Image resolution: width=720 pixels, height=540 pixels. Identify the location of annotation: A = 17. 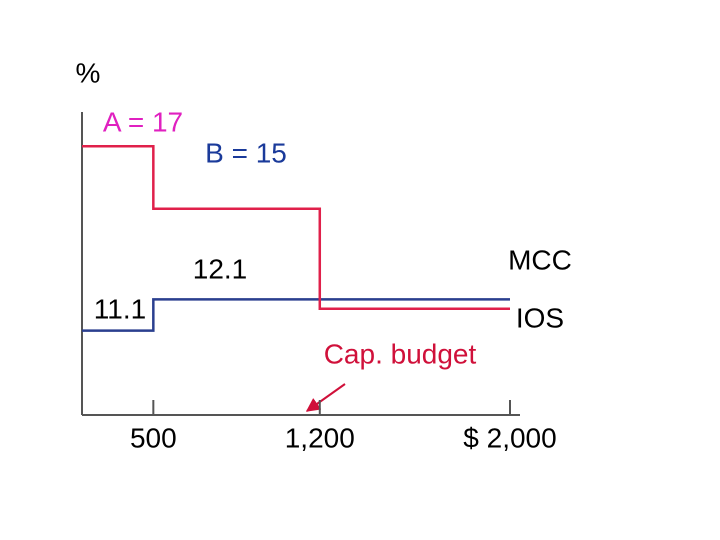
(143, 121).